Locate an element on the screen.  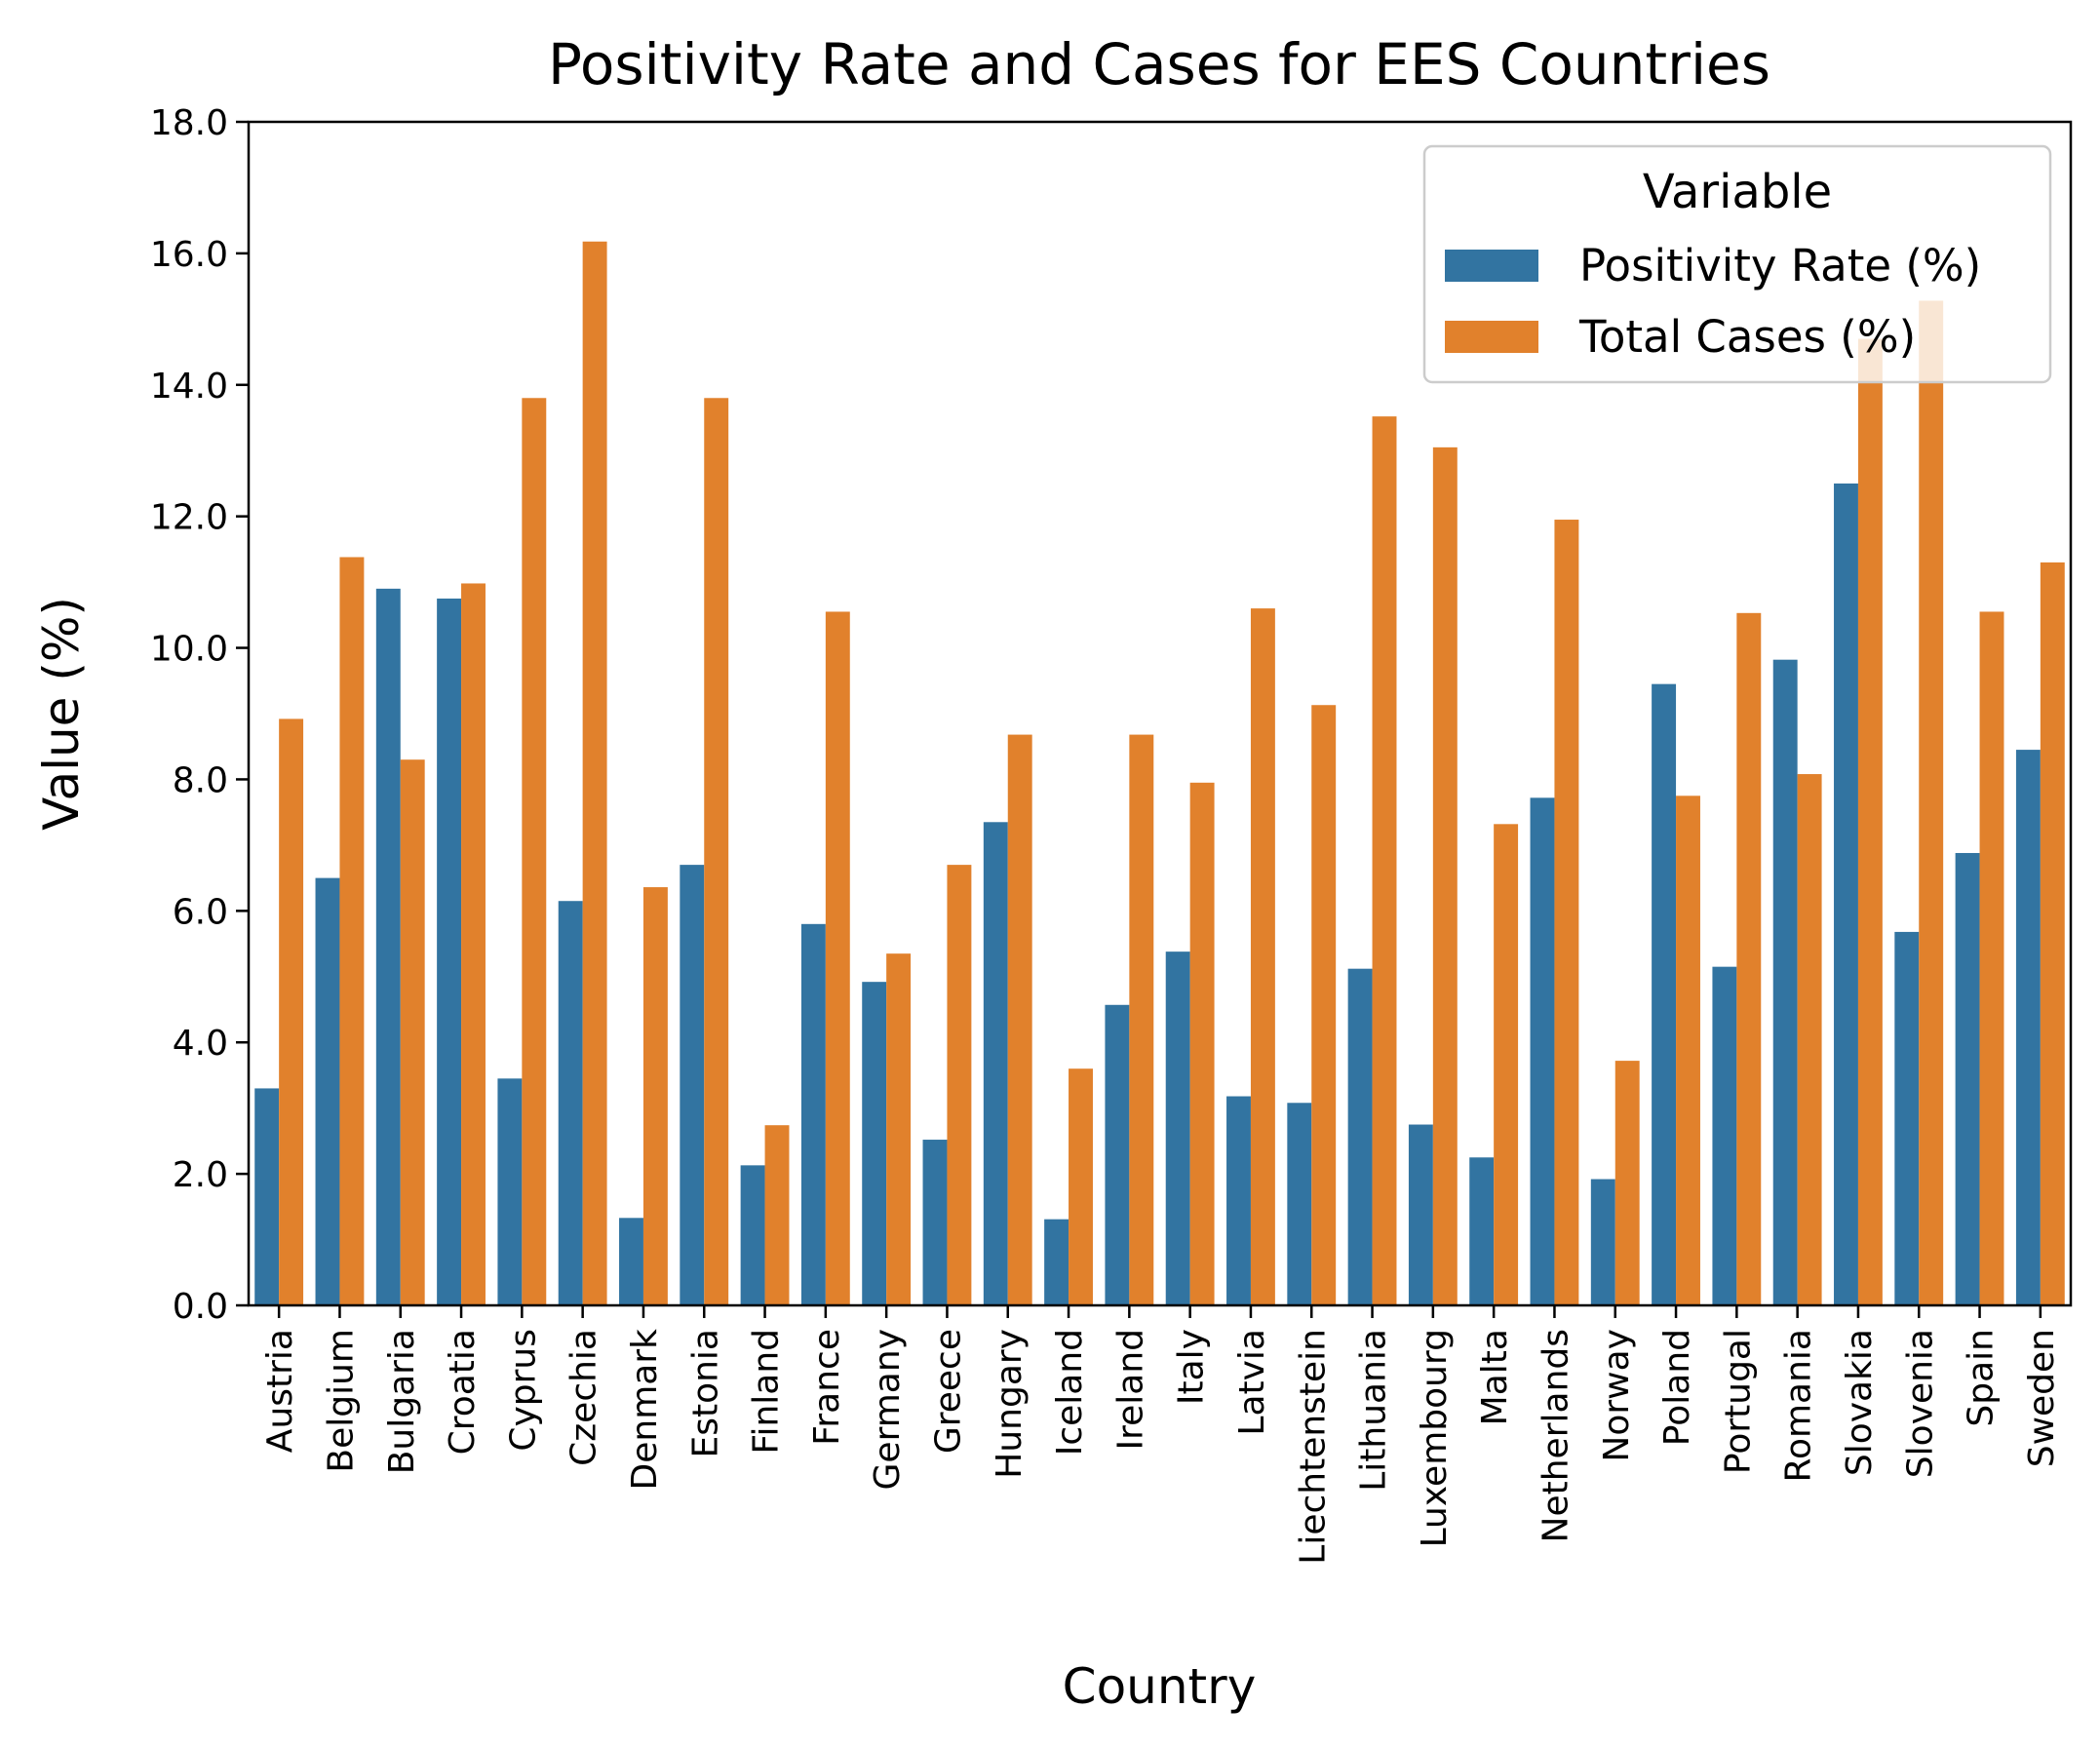
bar-total-cases-romania is located at coordinates (1810, 1040).